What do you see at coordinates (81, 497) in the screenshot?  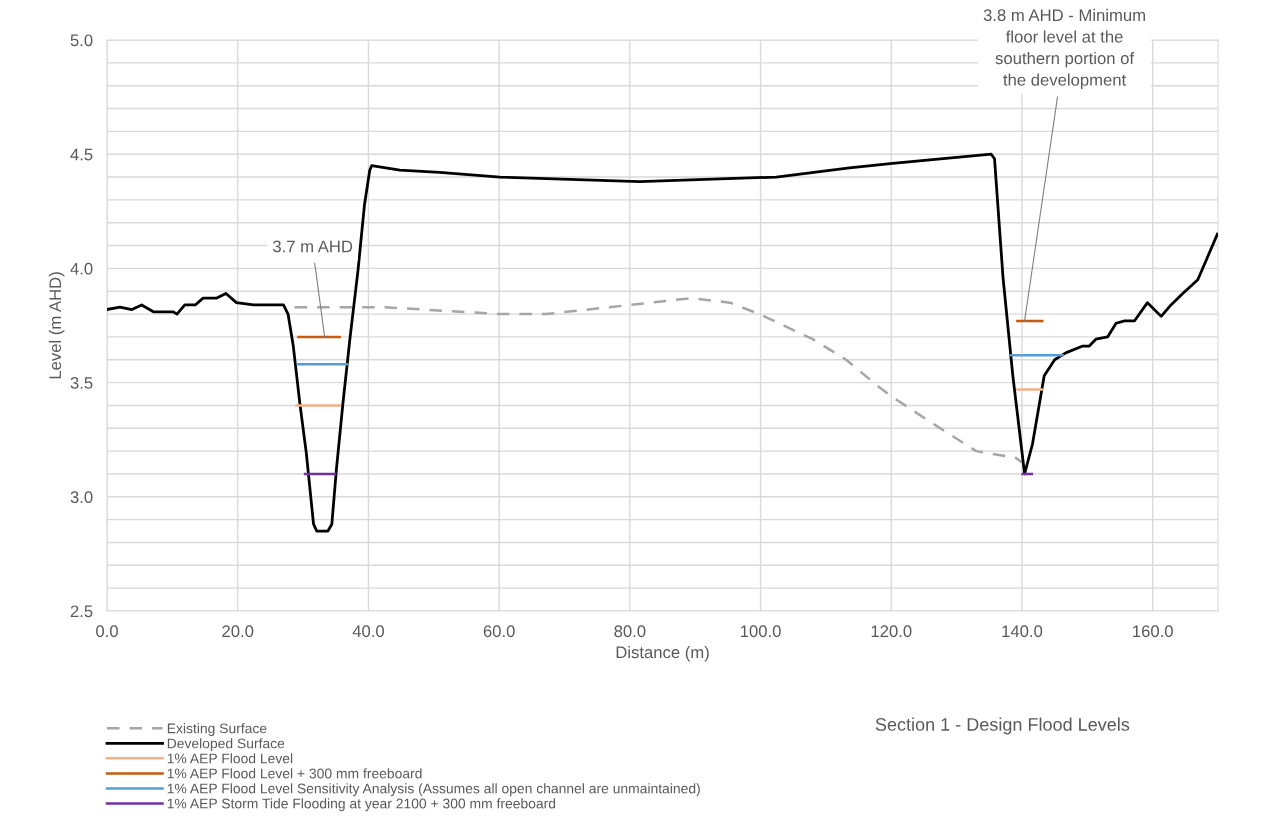 I see `y-tick-label: 3.0` at bounding box center [81, 497].